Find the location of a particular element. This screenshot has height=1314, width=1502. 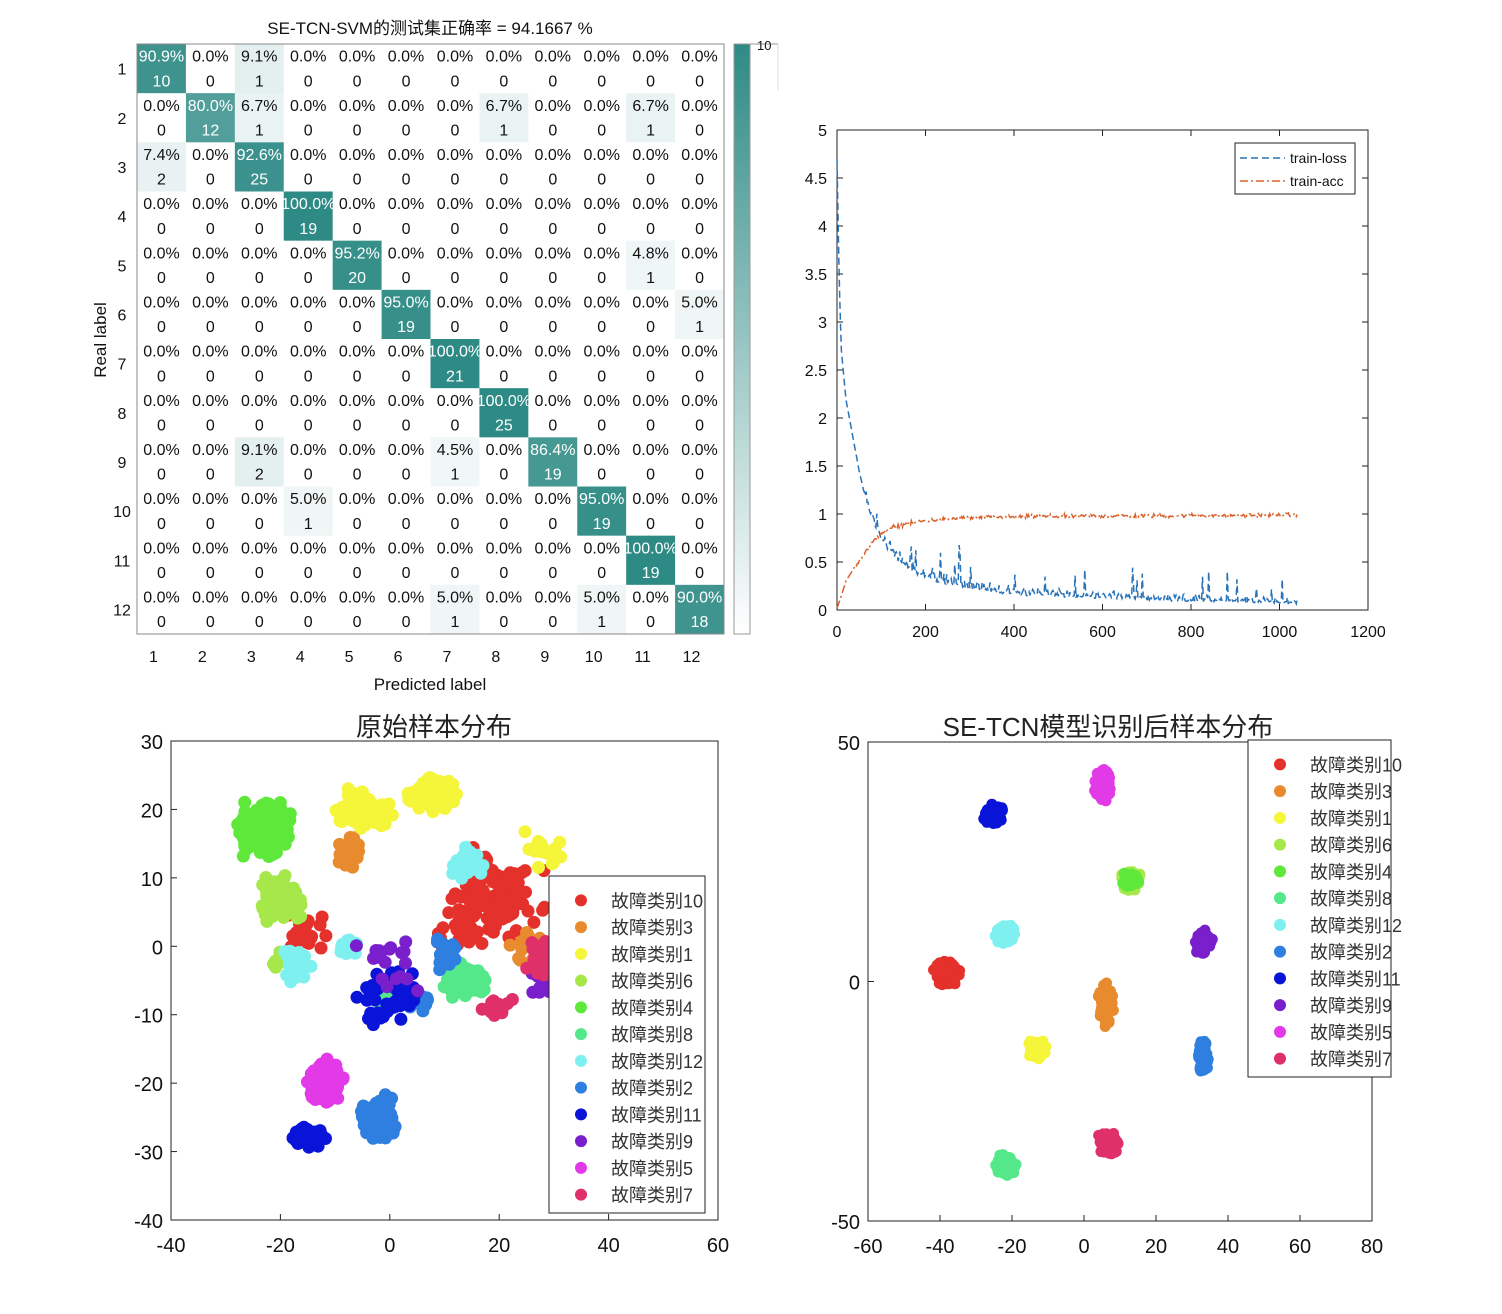

confusion-cell-percent: 4.5% is located at coordinates (455, 450).